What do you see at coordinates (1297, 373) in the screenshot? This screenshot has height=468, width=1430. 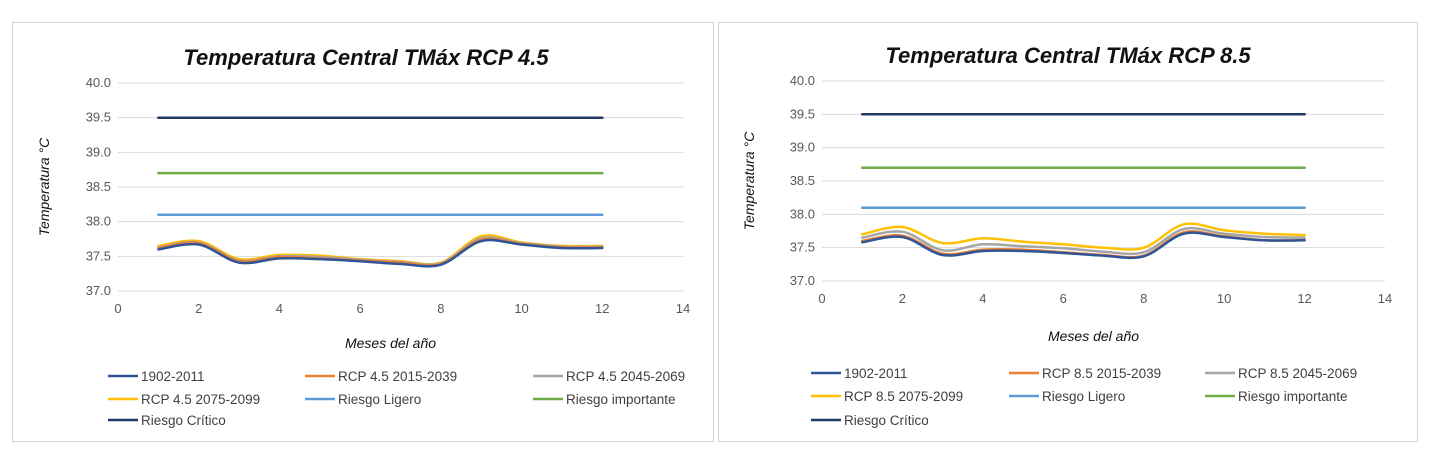 I see `legend-label: RCP 8.5 2045-2069` at bounding box center [1297, 373].